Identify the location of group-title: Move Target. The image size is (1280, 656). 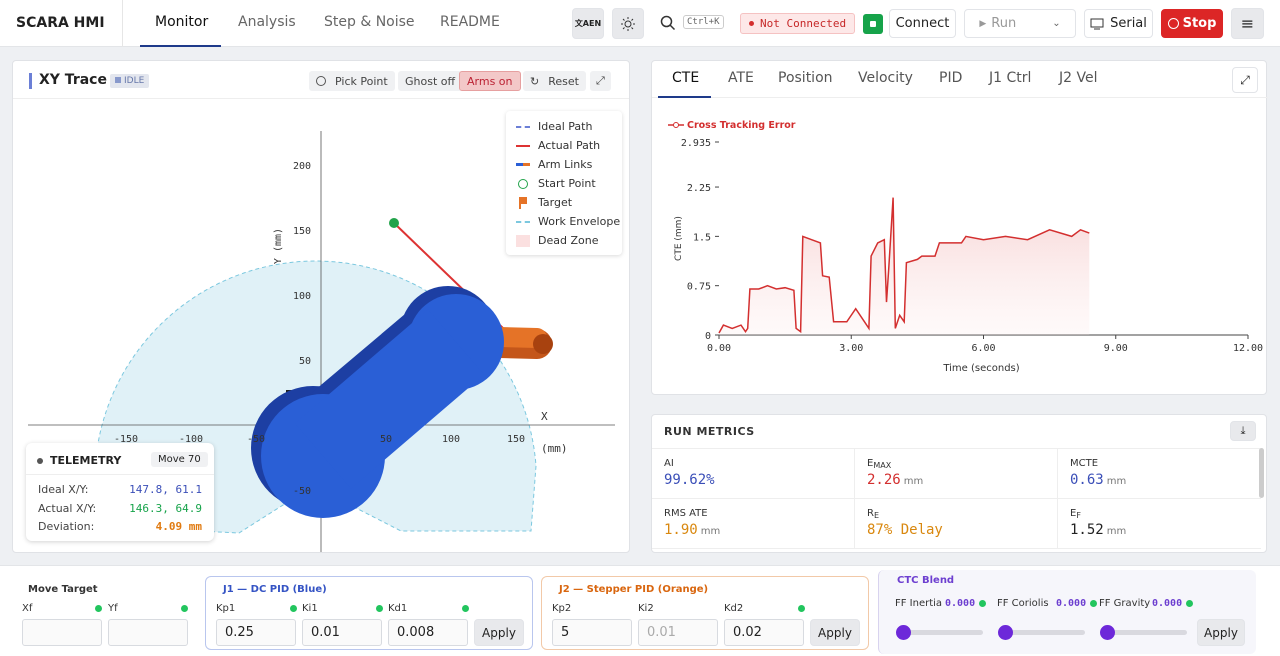
(63, 589).